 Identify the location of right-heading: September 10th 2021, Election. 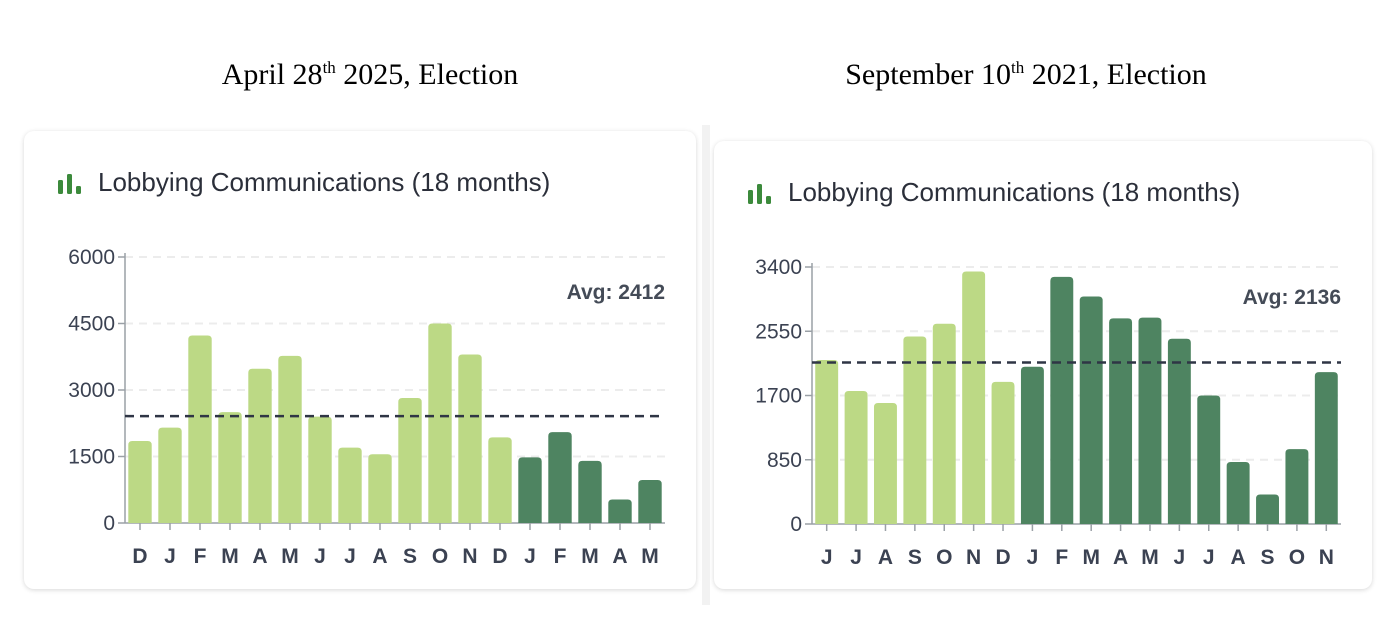
(1026, 74).